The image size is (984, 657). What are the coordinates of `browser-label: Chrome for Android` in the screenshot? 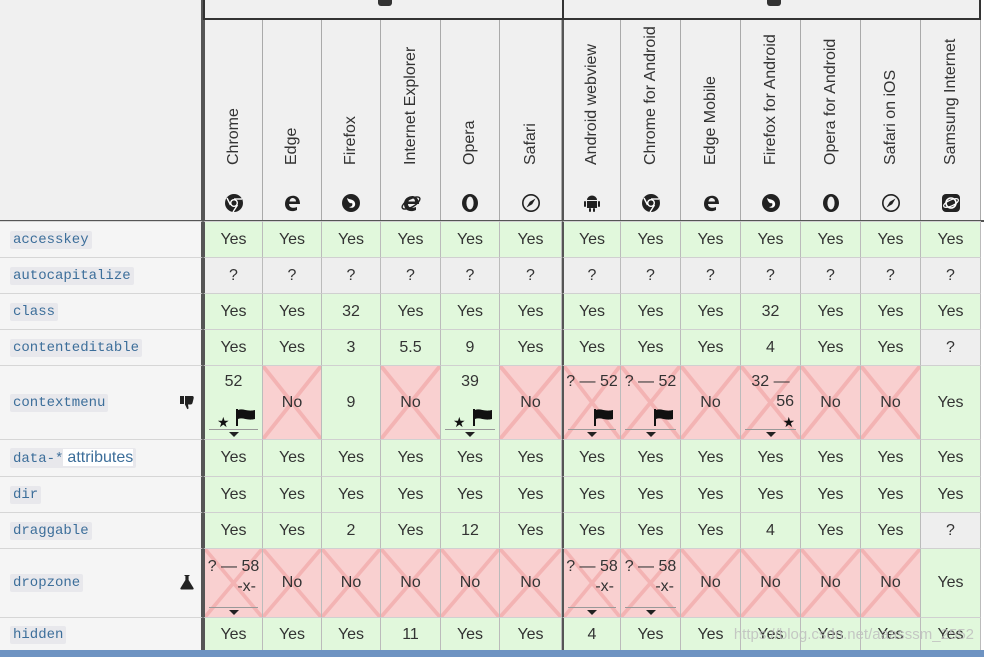 It's located at (650, 95).